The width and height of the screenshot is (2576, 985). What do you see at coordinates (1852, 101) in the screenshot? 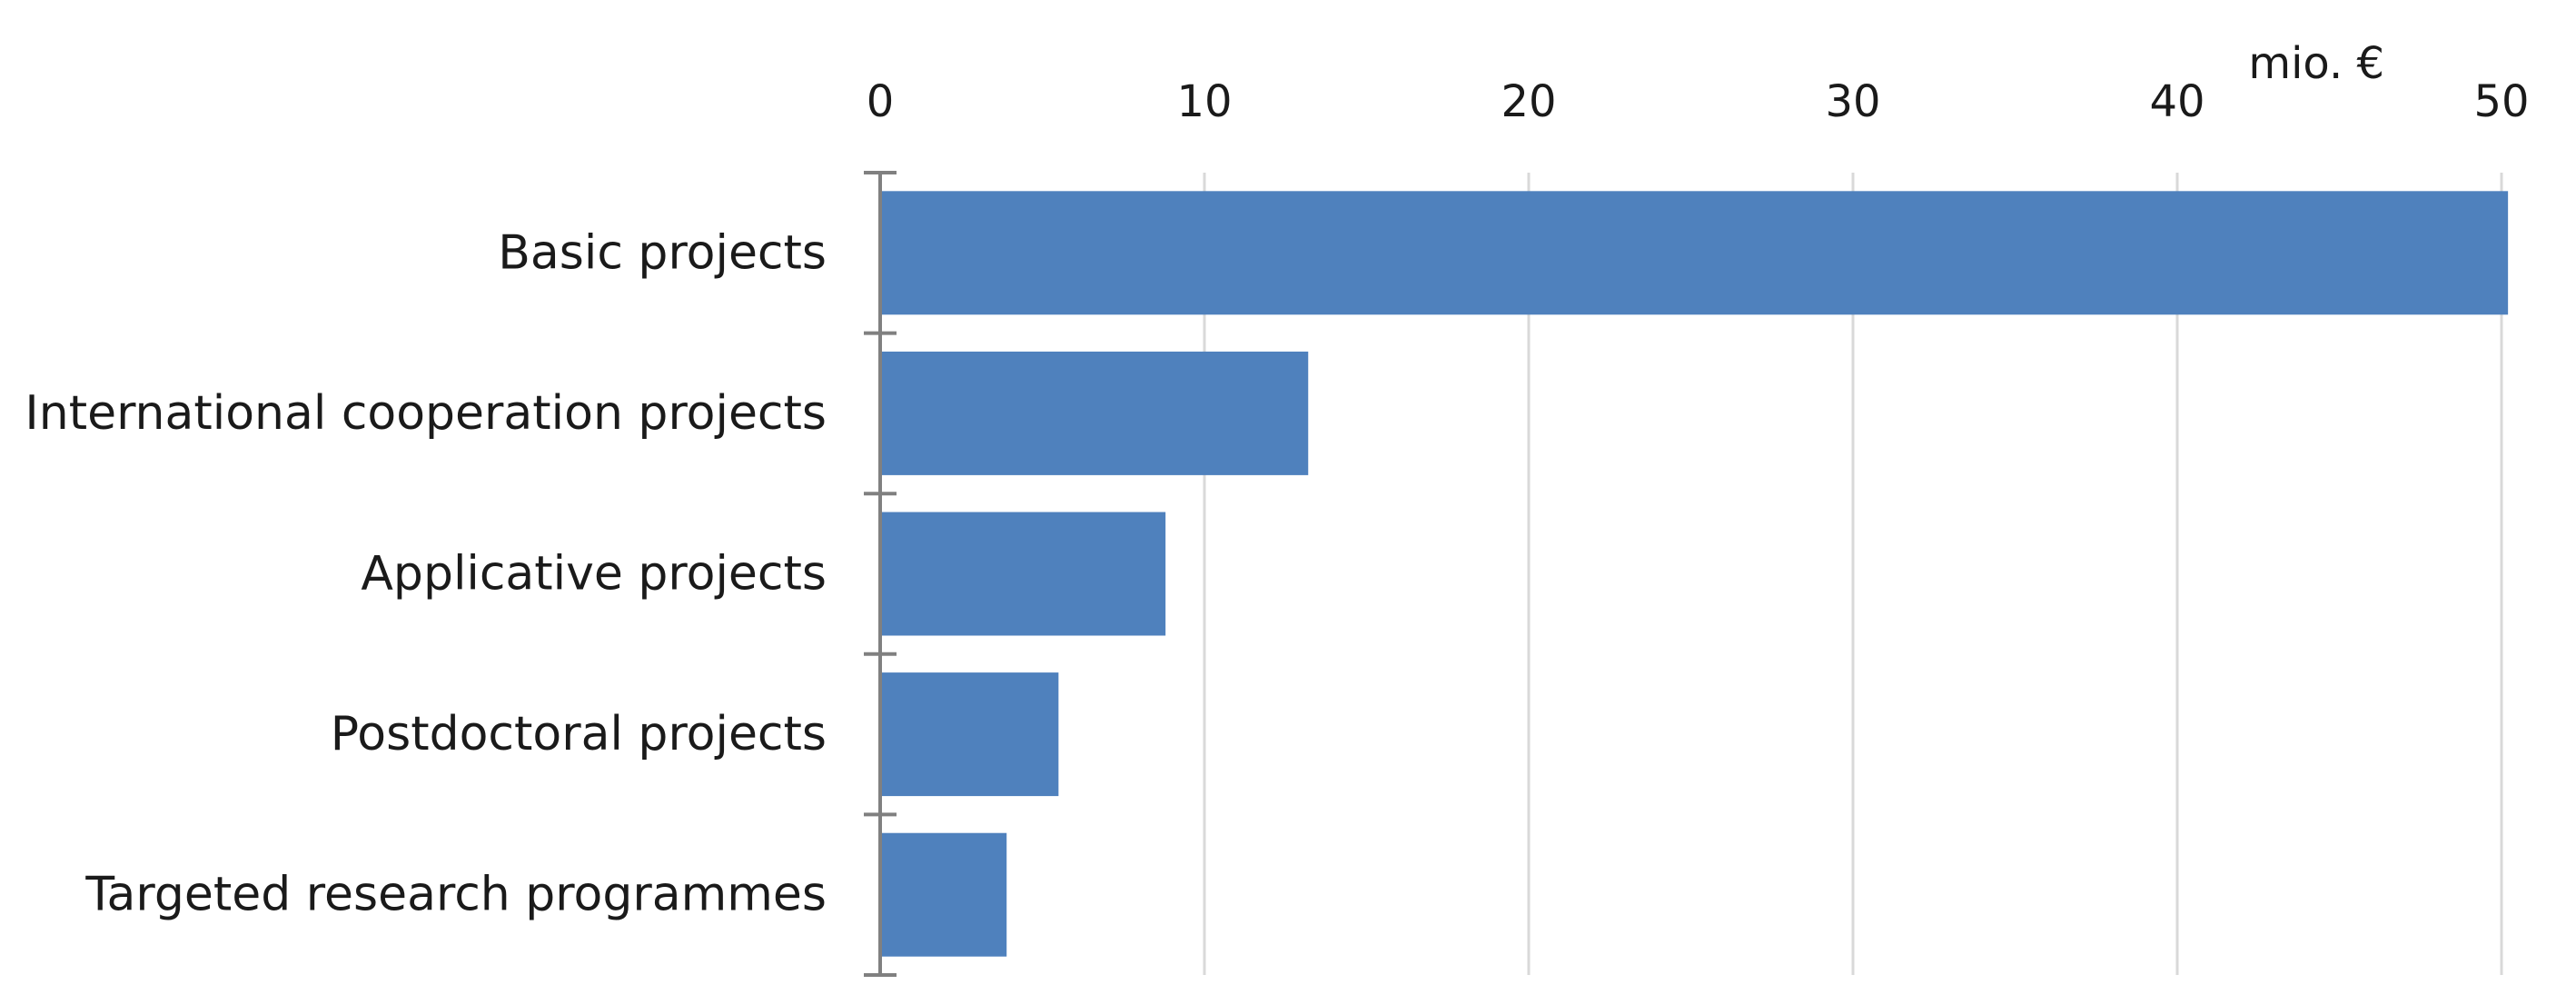
I see `x-tick-label-30: 30` at bounding box center [1852, 101].